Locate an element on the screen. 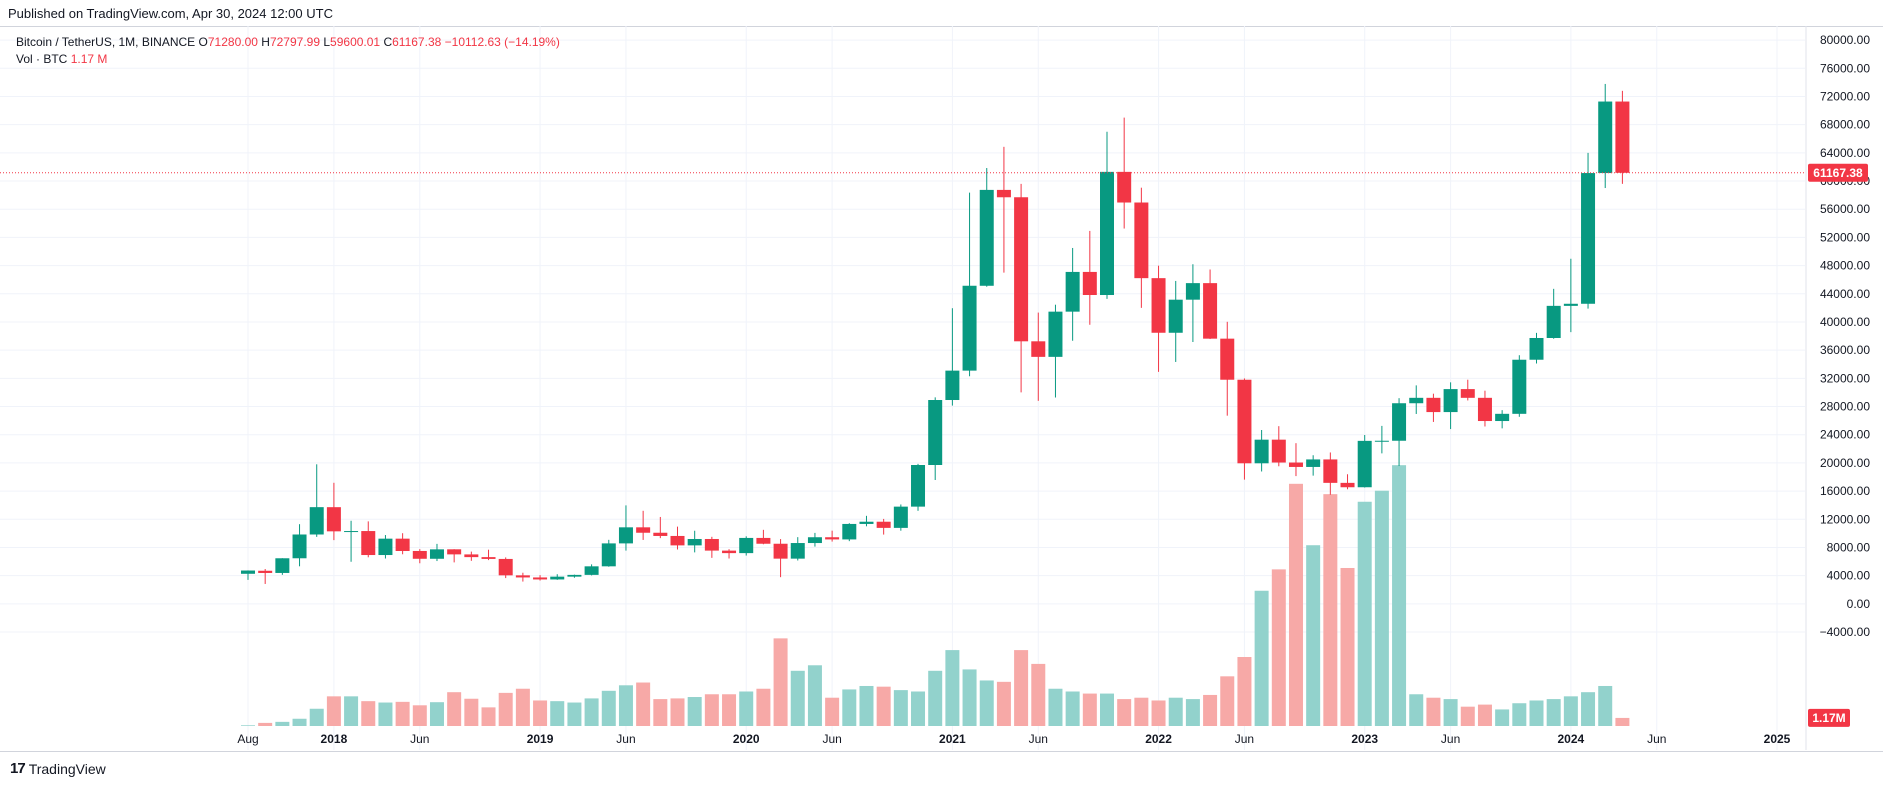  footer-brand: TradingView is located at coordinates (67, 768).